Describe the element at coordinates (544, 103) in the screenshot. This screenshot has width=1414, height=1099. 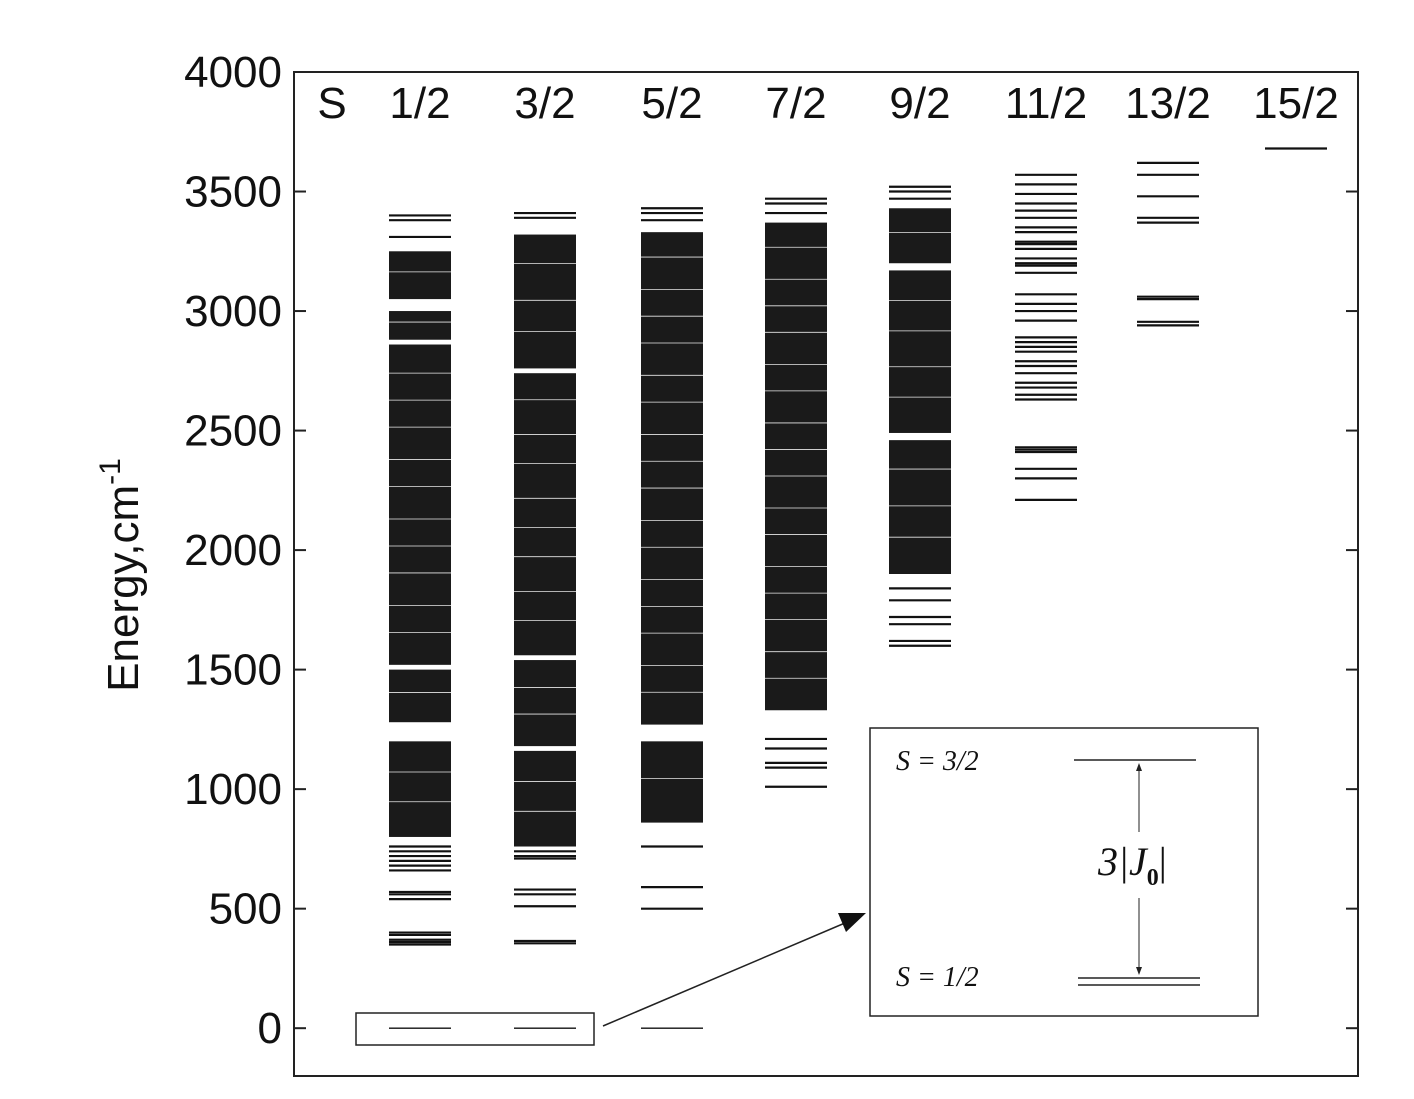
I see `column-label: 3/2` at that location.